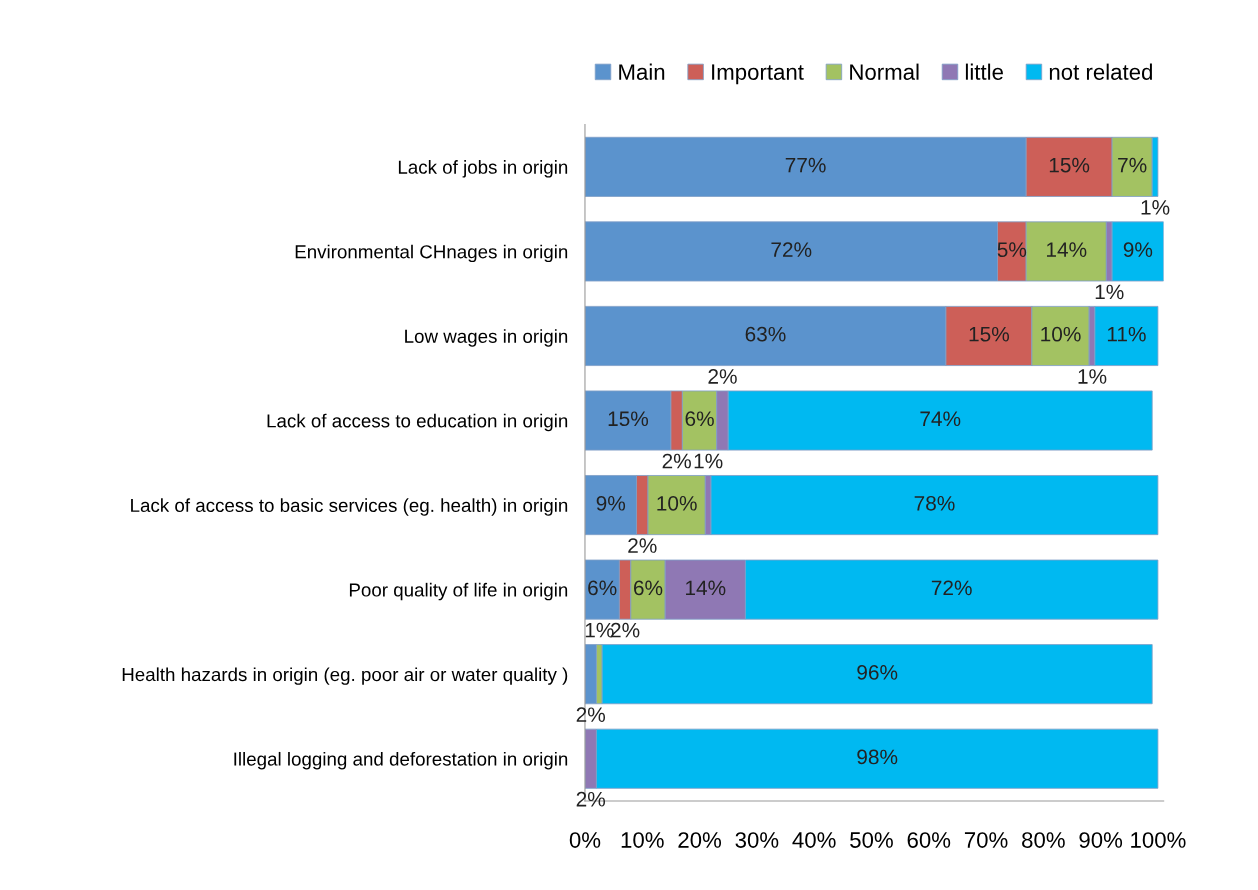 This screenshot has width=1258, height=890. Describe the element at coordinates (431, 253) in the screenshot. I see `y-tick-label: Environmental CHnages in origin` at that location.